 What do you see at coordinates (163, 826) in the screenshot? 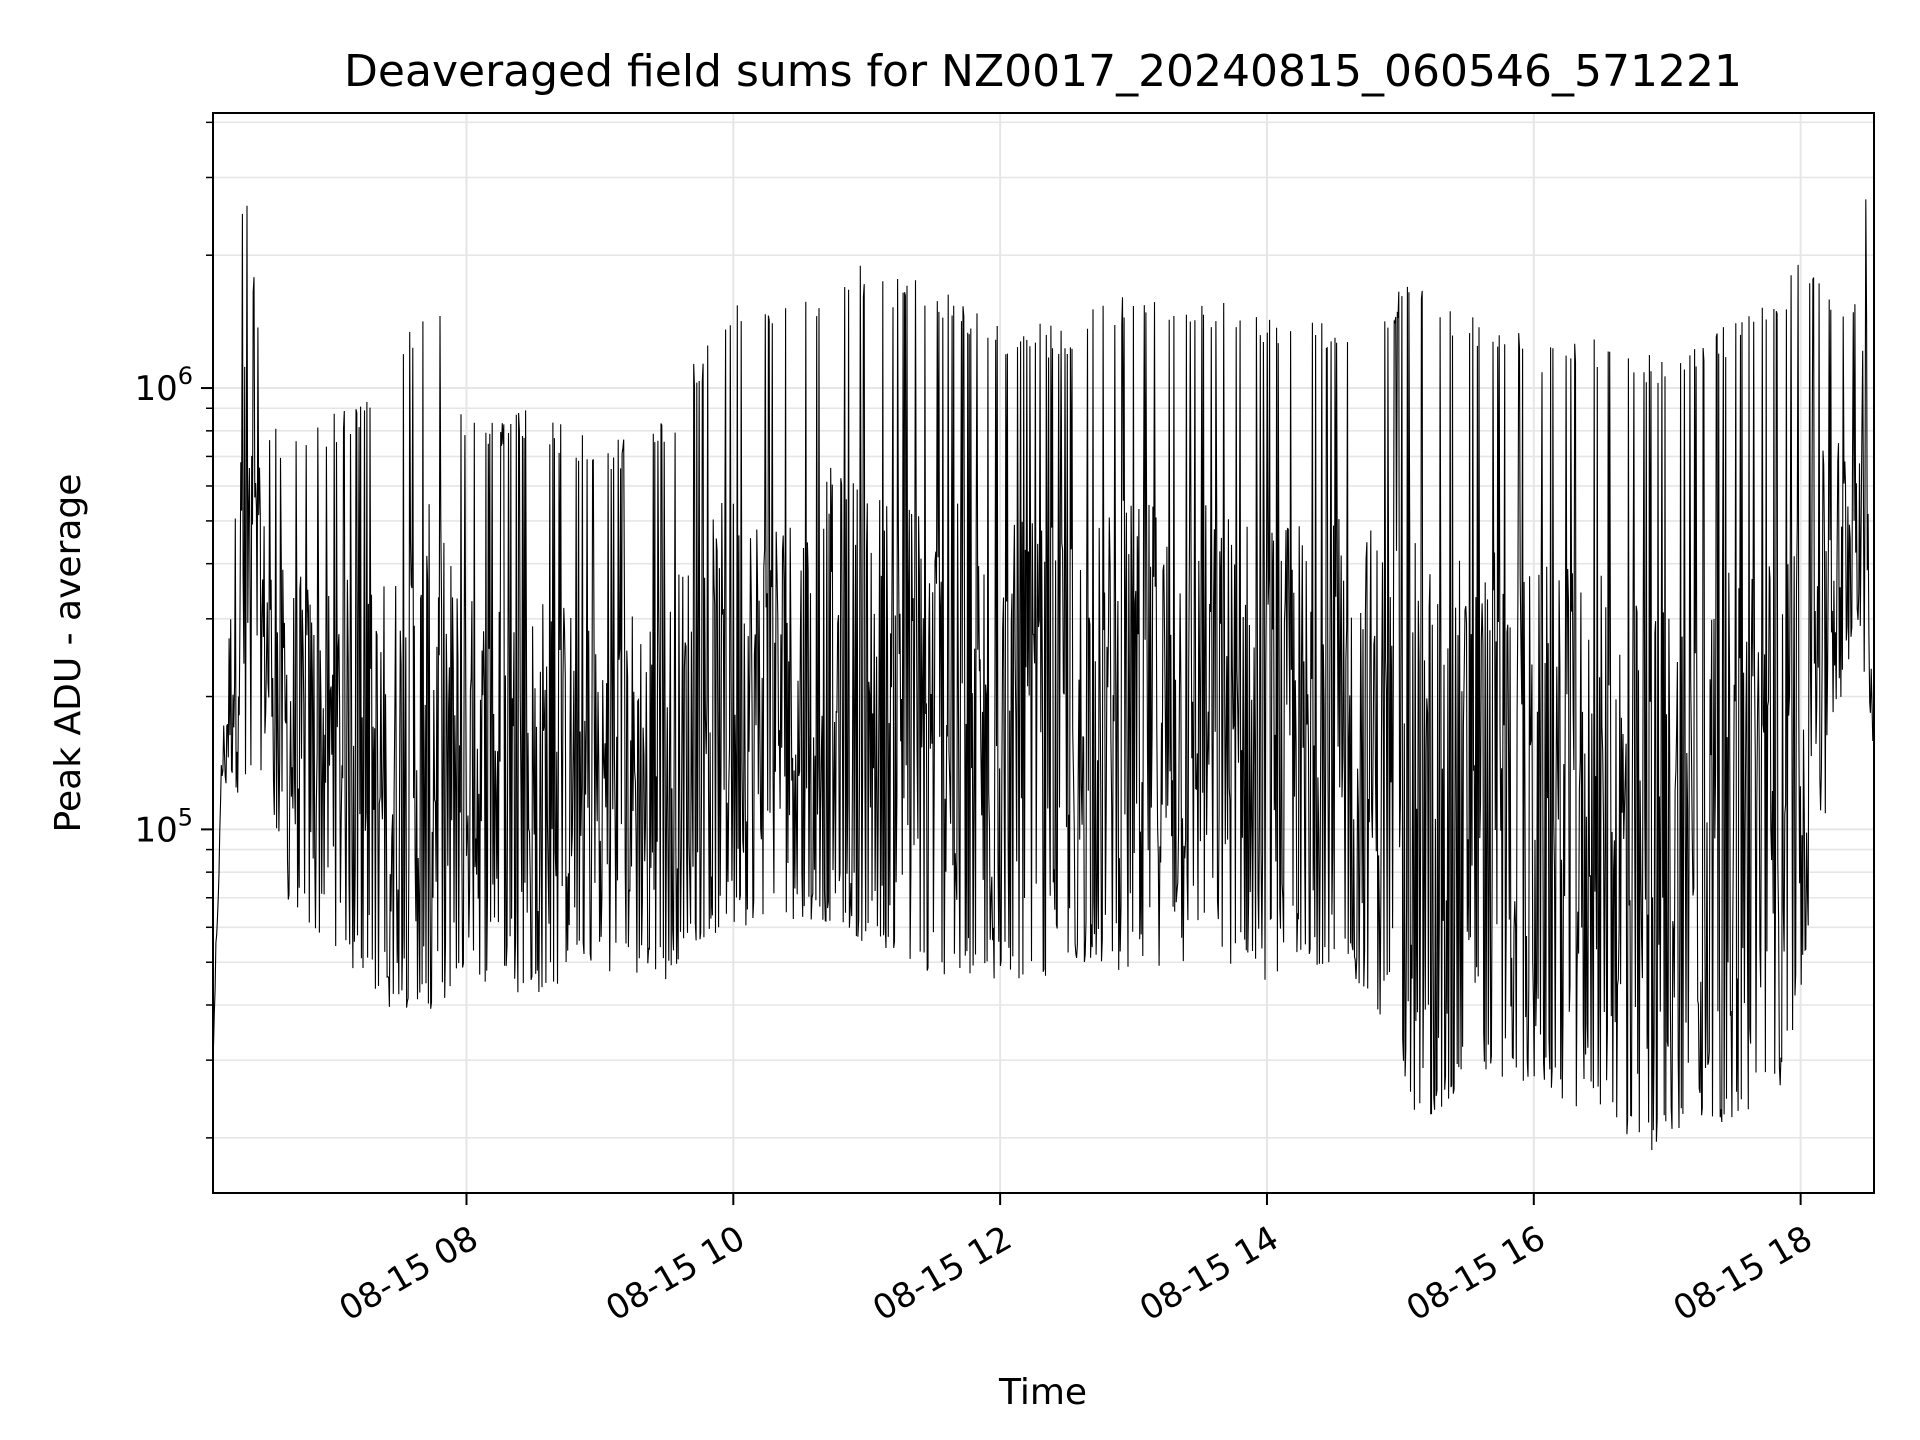
I see `y-tick-label: 10⁵` at bounding box center [163, 826].